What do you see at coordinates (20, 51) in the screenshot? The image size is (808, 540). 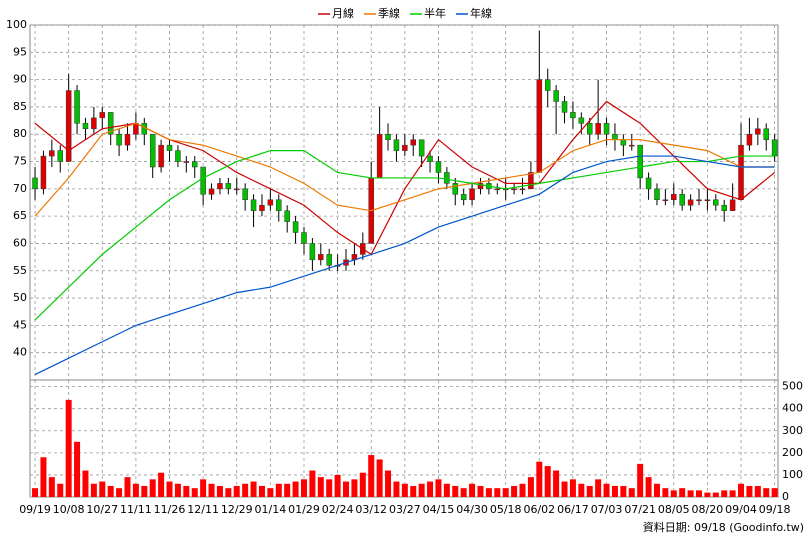 I see `y-tick-label: 95` at bounding box center [20, 51].